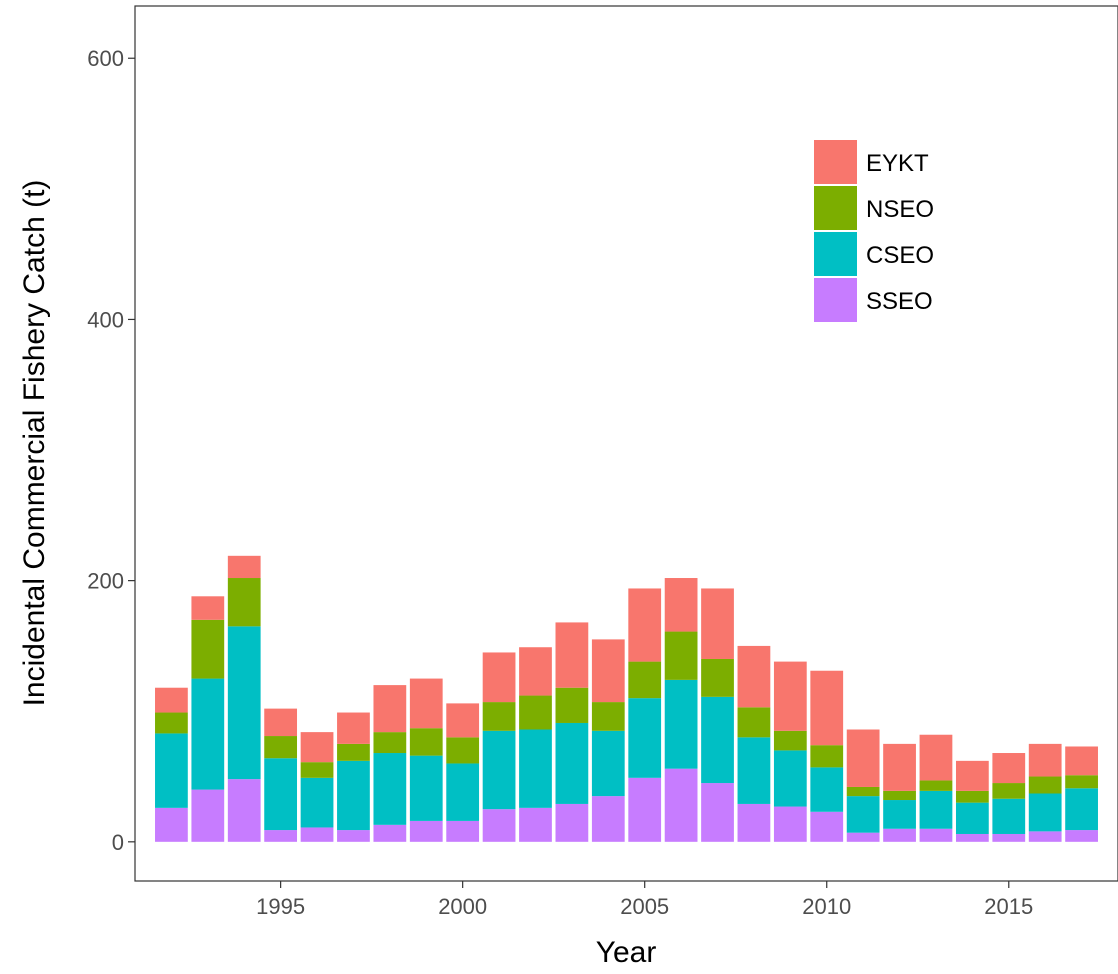 This screenshot has height=974, width=1118. What do you see at coordinates (608, 671) in the screenshot?
I see `bar-eykt-2004` at bounding box center [608, 671].